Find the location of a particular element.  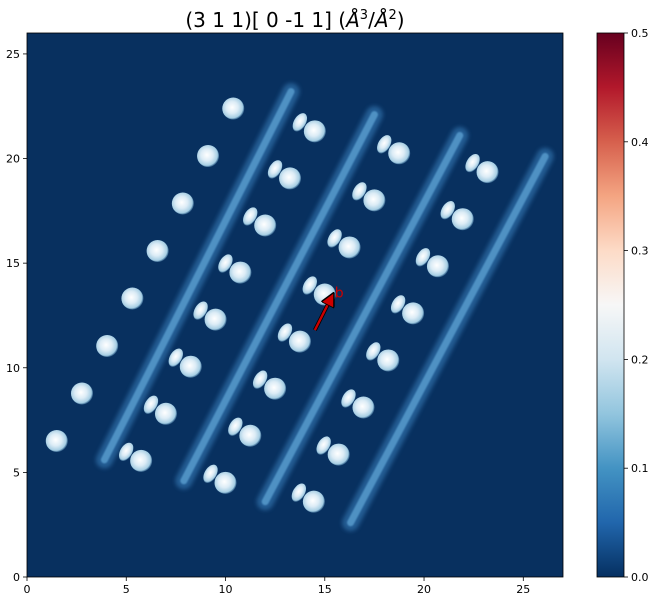

x-tick-label: 25 is located at coordinates (523, 589).